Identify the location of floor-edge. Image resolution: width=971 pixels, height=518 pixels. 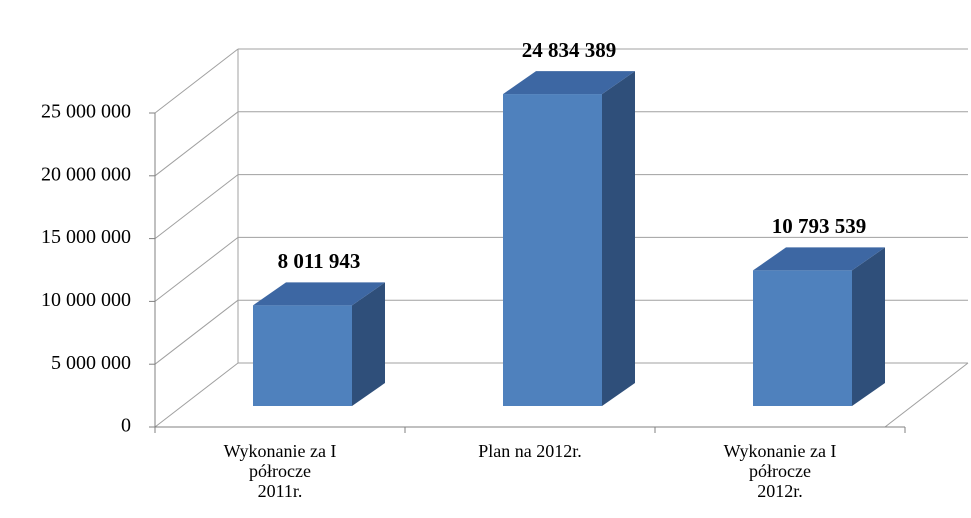
(926, 395).